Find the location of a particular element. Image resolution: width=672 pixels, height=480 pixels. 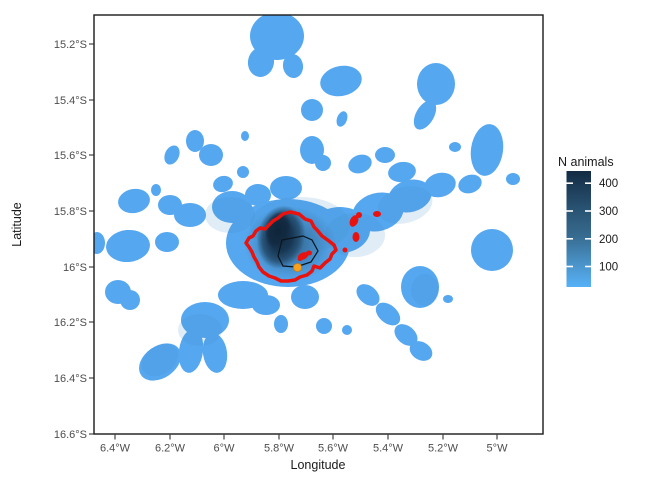

inner-polygon-outline is located at coordinates (298, 251).